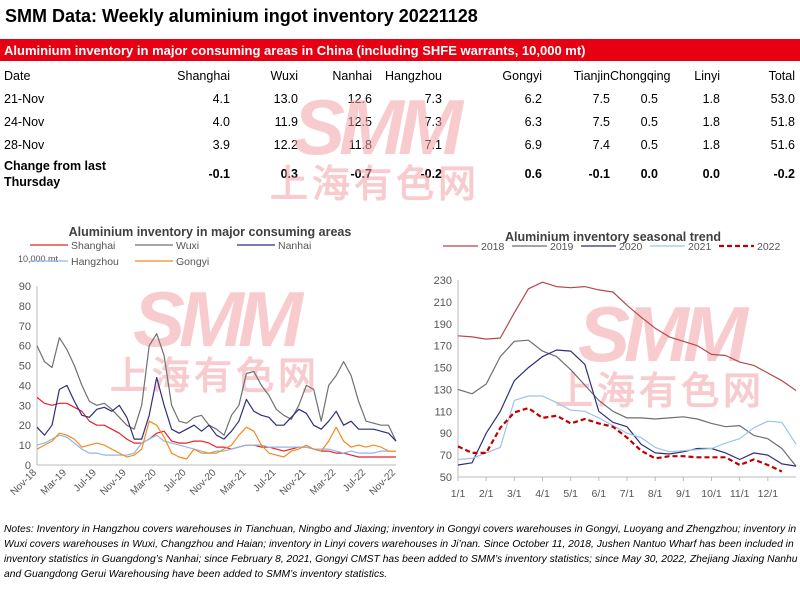  What do you see at coordinates (323, 482) in the screenshot?
I see `x-tick-label: Mar-22` at bounding box center [323, 482].